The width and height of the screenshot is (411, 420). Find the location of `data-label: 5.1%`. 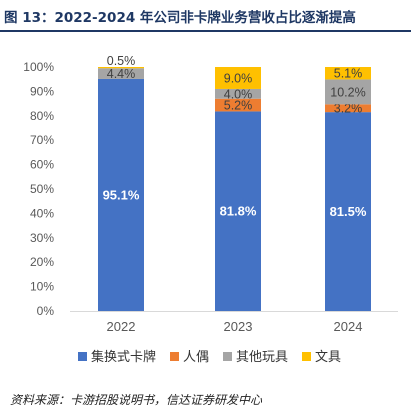

data-label: 5.1% is located at coordinates (348, 74).